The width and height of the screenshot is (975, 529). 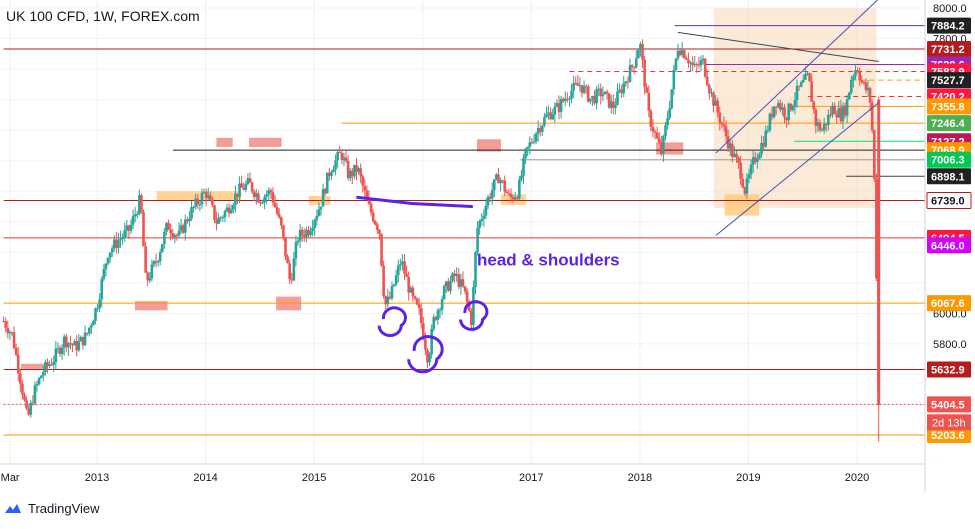 I want to click on price-label-text: 6446.0, so click(x=948, y=246).